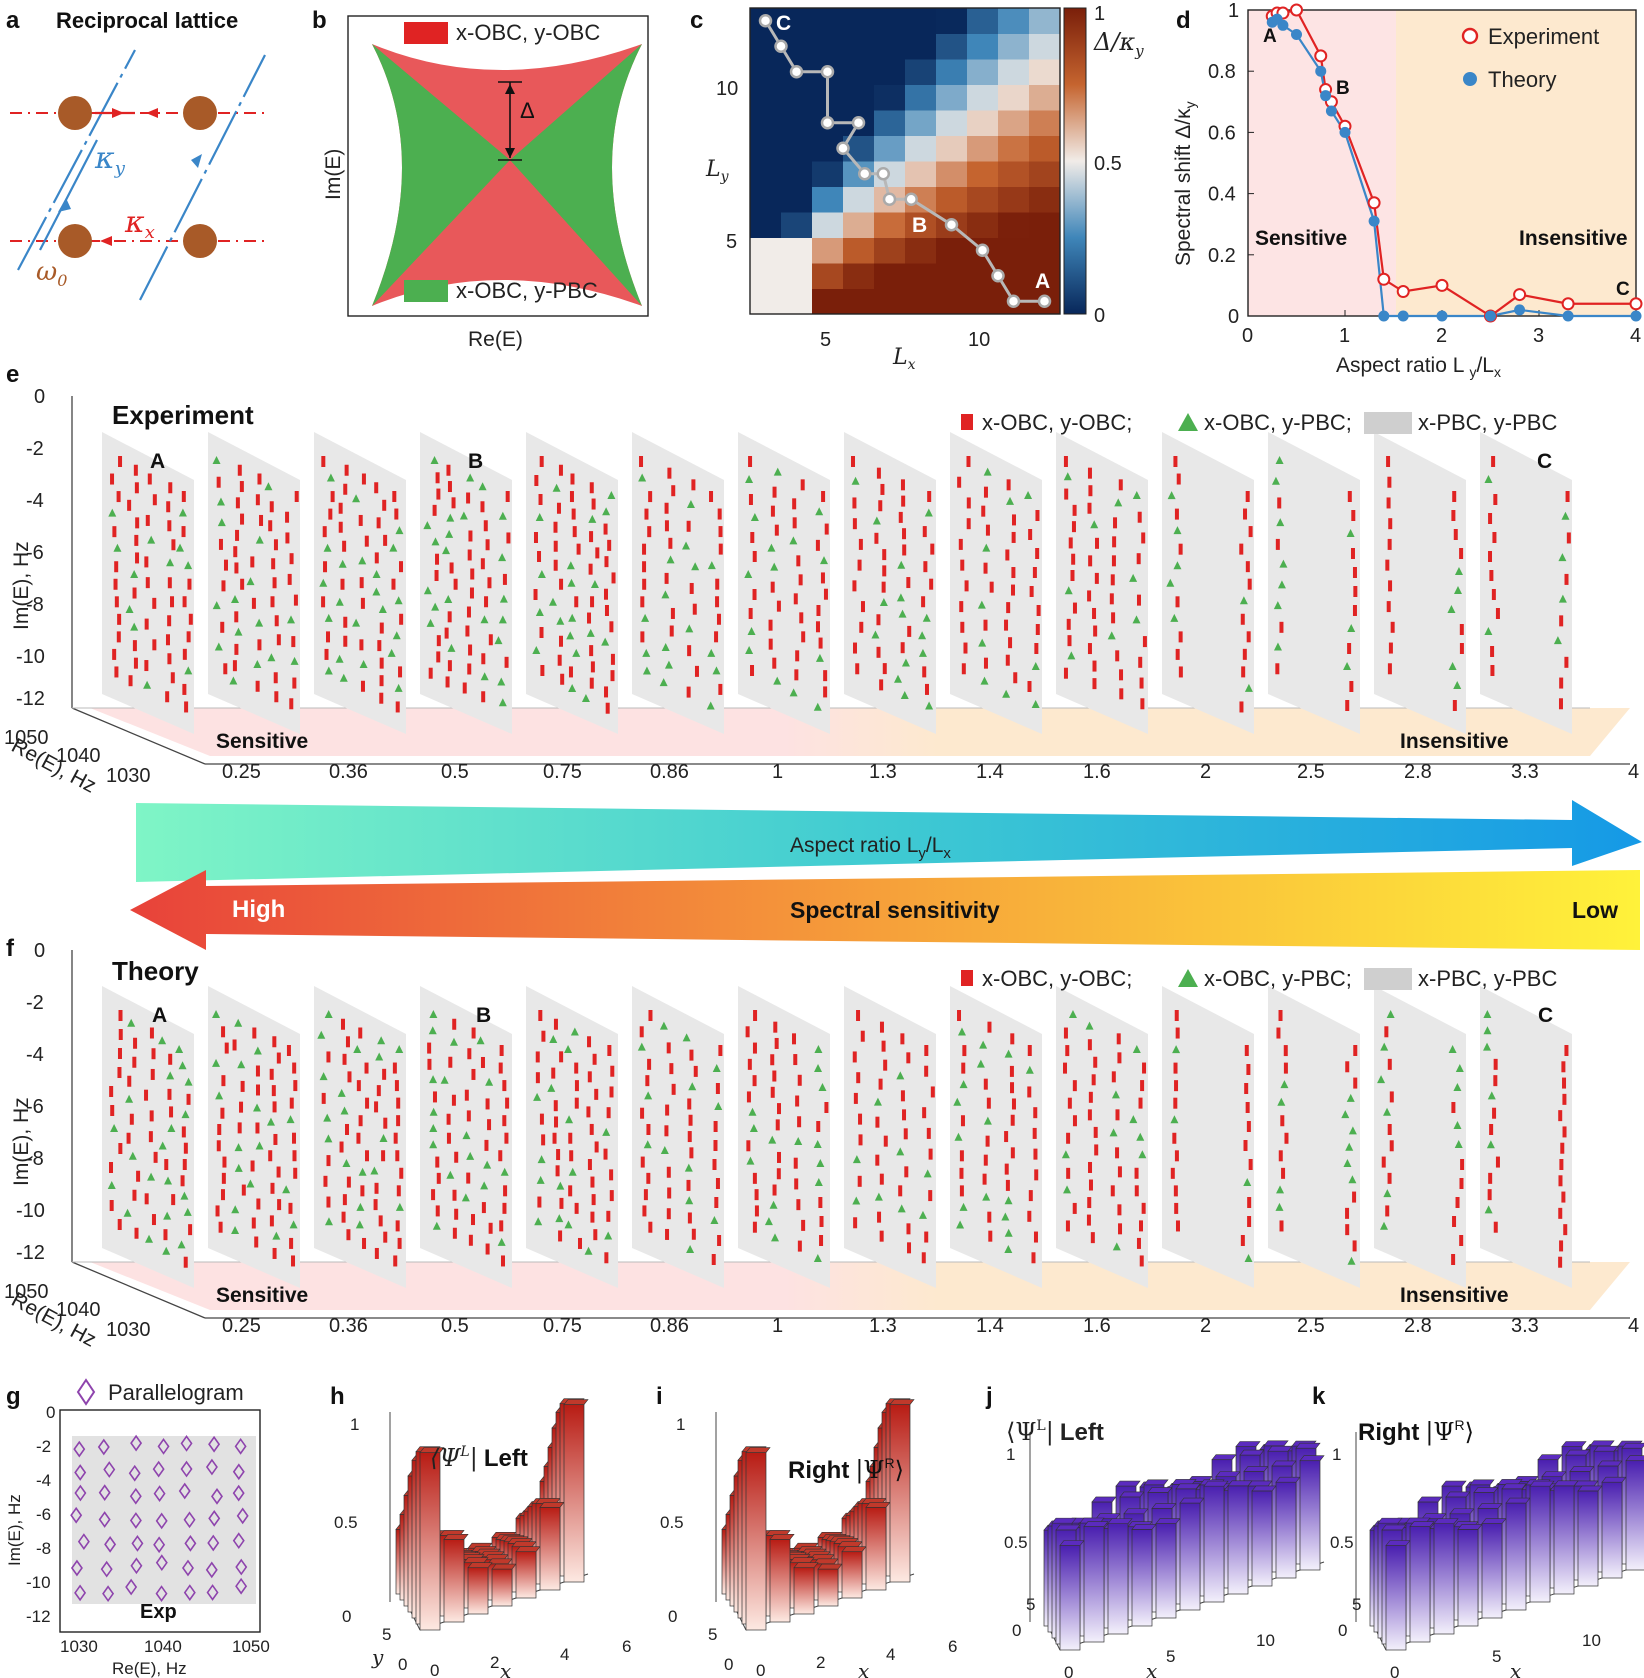  What do you see at coordinates (30, 699) in the screenshot?
I see `e-ytick: -12` at bounding box center [30, 699].